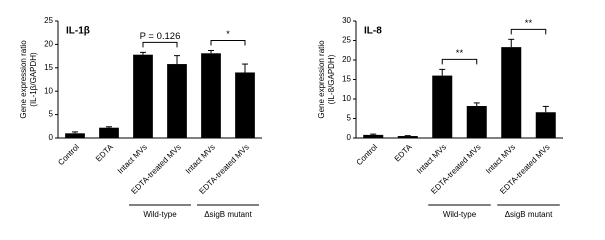 Image resolution: width=605 pixels, height=240 pixels. Describe the element at coordinates (78, 31) in the screenshot. I see `chart-title: IL-1β` at that location.